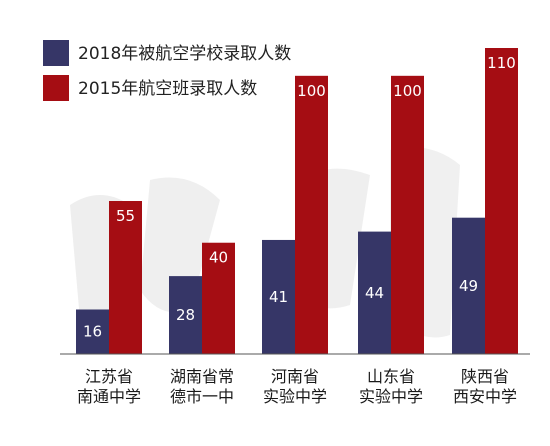  Describe the element at coordinates (109, 376) in the screenshot. I see `category-label-0-line-0: 江苏省` at that location.